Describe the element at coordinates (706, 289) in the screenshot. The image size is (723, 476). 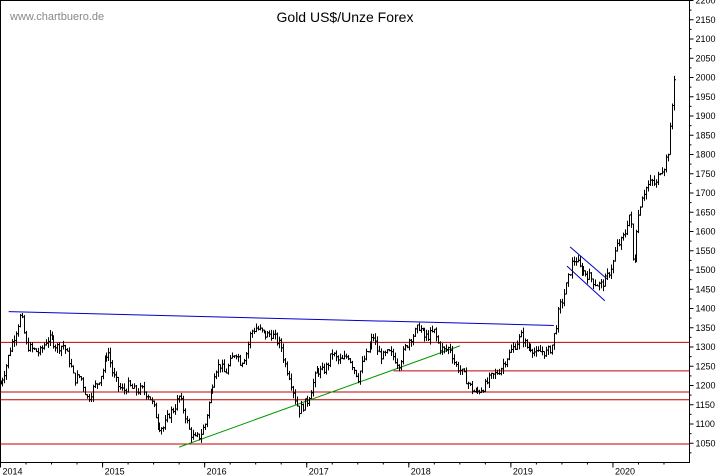
I see `y-tick-label: 1450` at that location.